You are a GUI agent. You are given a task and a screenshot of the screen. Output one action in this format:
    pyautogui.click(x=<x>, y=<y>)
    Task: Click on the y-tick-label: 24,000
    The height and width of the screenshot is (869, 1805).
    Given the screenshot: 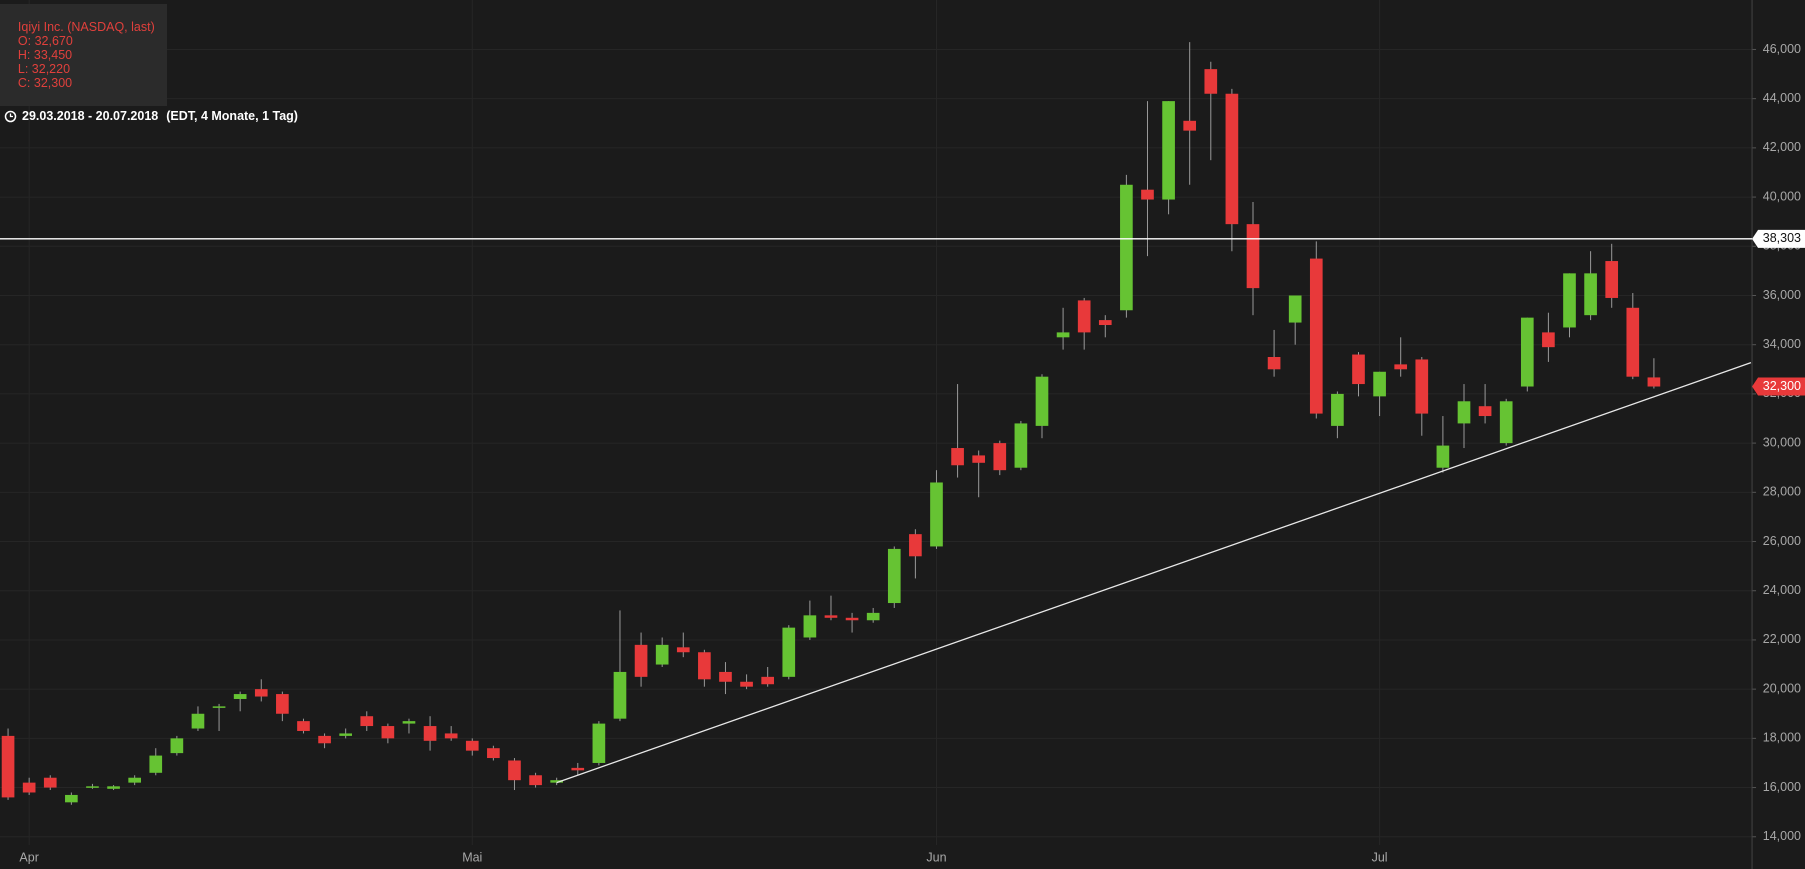 What is the action you would take?
    pyautogui.click(x=1782, y=590)
    